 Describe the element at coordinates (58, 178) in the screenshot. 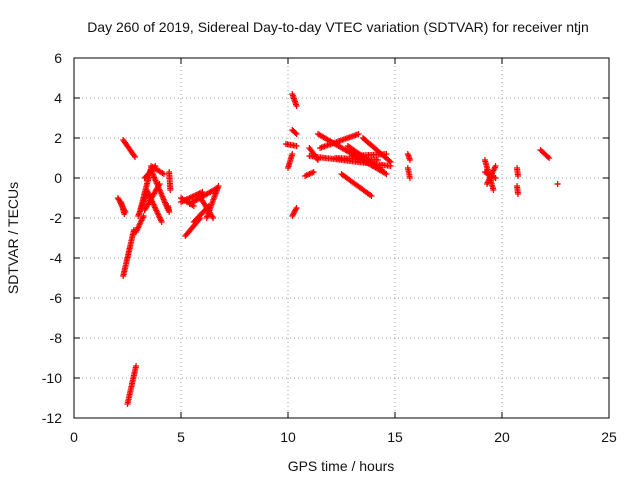

I see `y-tick-label: 0` at that location.